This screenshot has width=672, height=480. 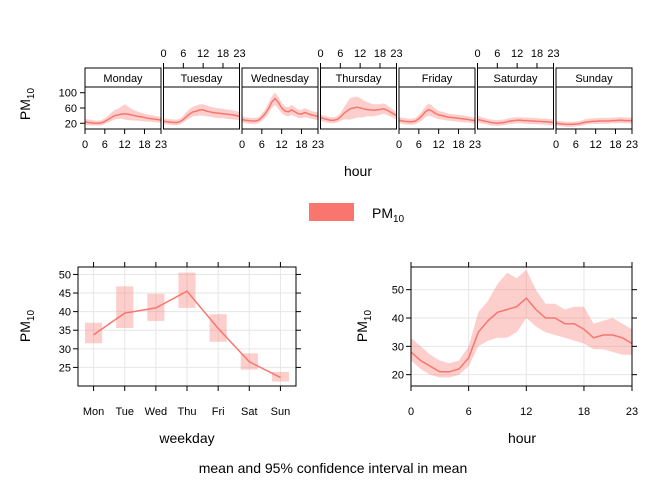 What do you see at coordinates (388, 215) in the screenshot?
I see `legend-label: PM10` at bounding box center [388, 215].